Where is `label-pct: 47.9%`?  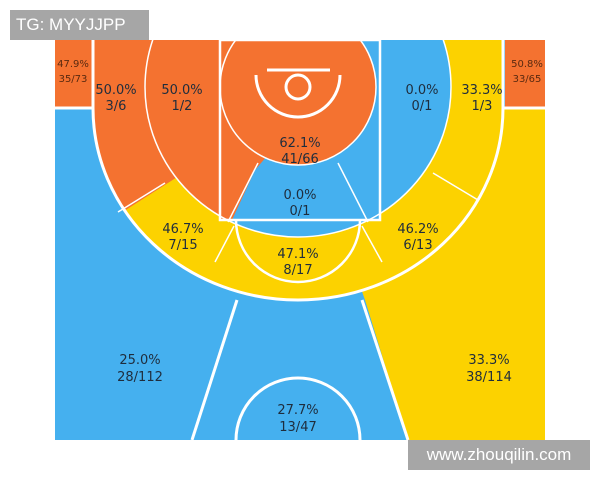
label-pct: 47.9% is located at coordinates (73, 64).